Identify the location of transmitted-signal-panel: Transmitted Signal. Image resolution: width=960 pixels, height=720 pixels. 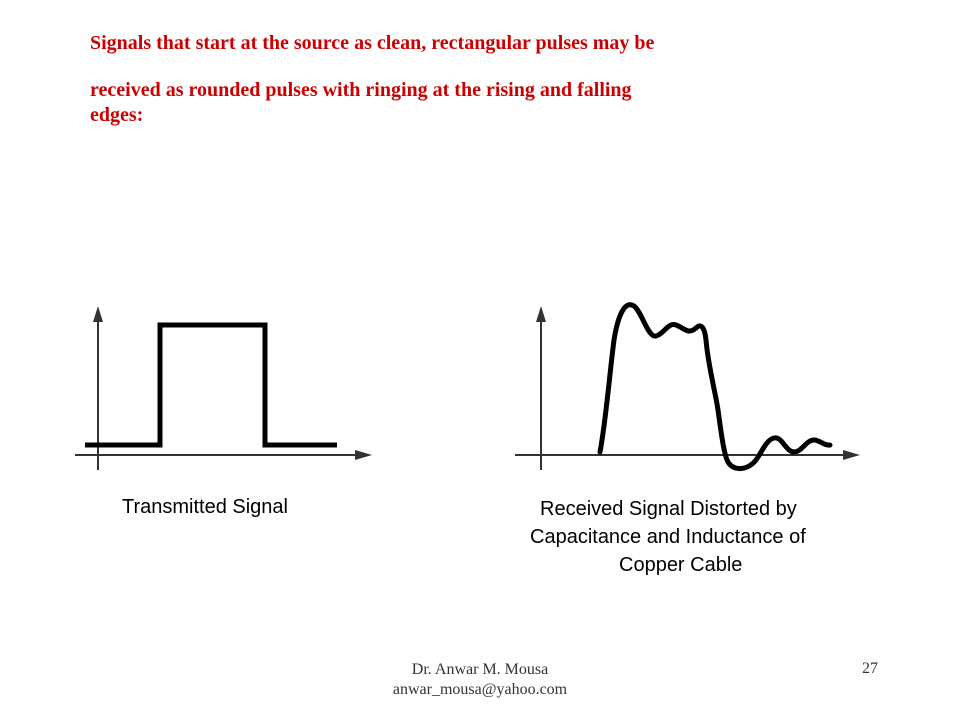
(223, 412).